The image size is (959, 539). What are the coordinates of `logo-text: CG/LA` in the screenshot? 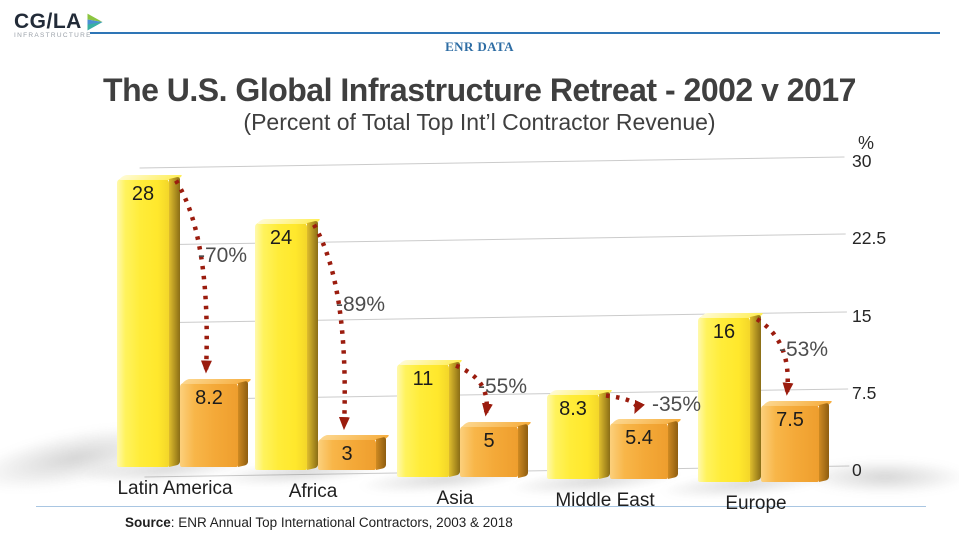 It's located at (48, 21).